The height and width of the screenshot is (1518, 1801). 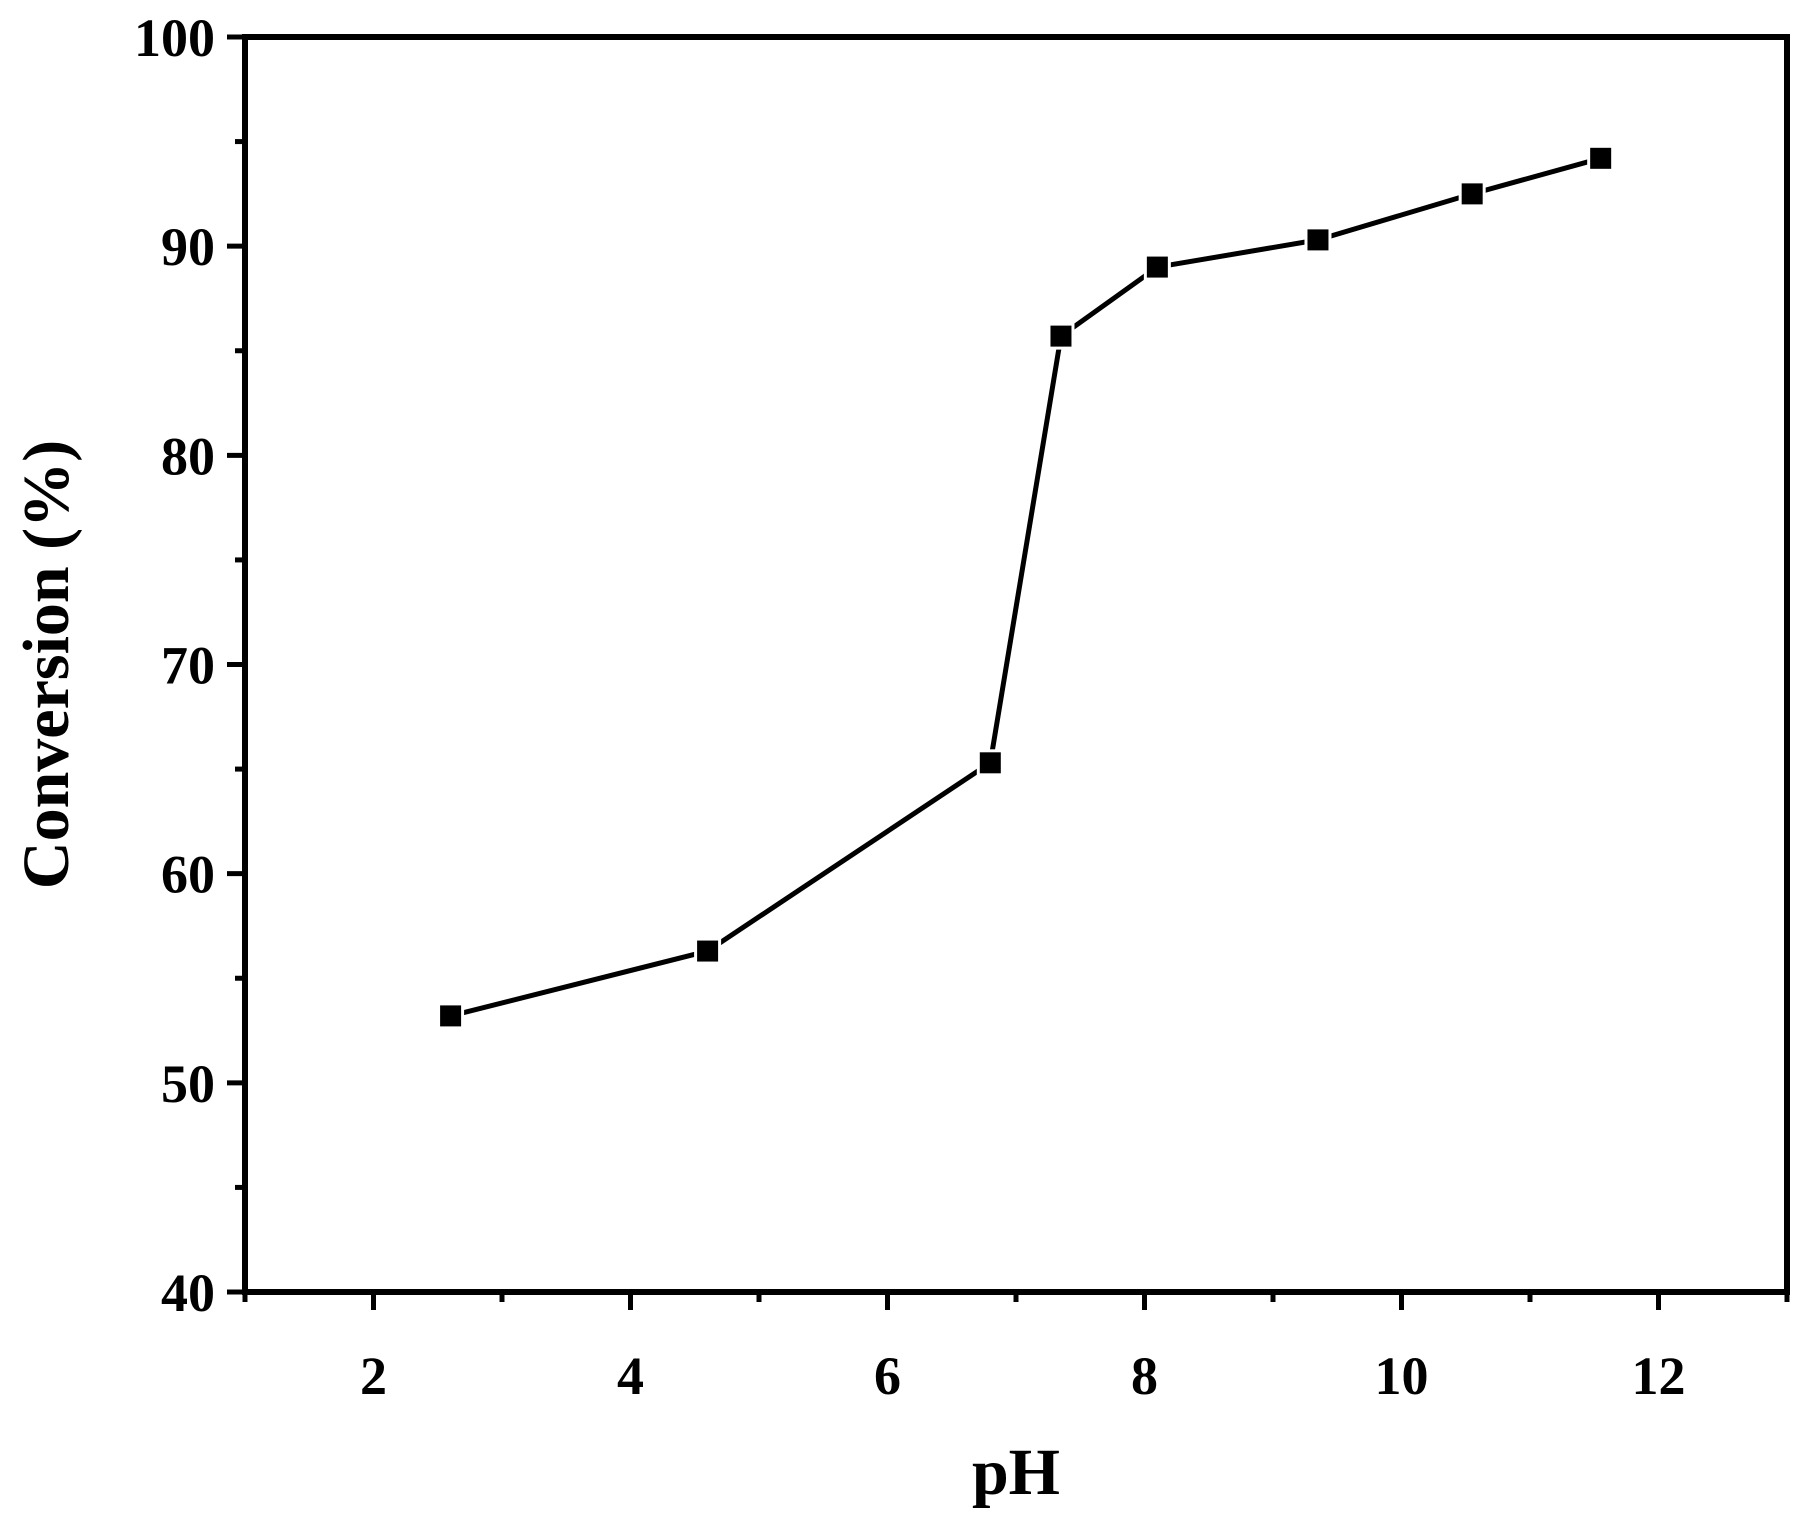 What do you see at coordinates (373, 1376) in the screenshot?
I see `x-tick-label: 2` at bounding box center [373, 1376].